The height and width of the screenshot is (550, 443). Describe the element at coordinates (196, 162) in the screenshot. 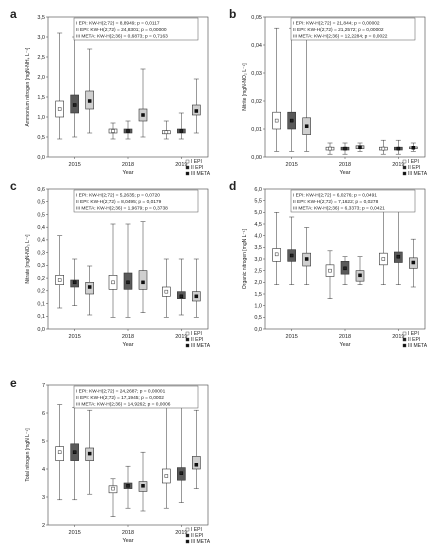

I see `legend-label: I EPI` at that location.